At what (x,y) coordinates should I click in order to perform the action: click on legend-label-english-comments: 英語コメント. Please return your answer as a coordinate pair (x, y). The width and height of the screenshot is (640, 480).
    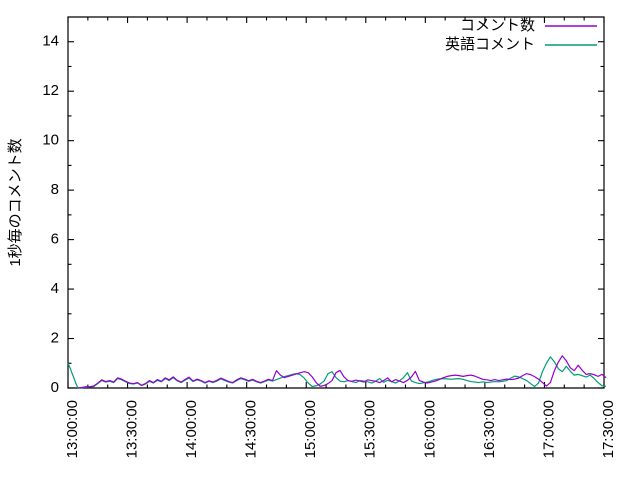
    Looking at the image, I should click on (490, 44).